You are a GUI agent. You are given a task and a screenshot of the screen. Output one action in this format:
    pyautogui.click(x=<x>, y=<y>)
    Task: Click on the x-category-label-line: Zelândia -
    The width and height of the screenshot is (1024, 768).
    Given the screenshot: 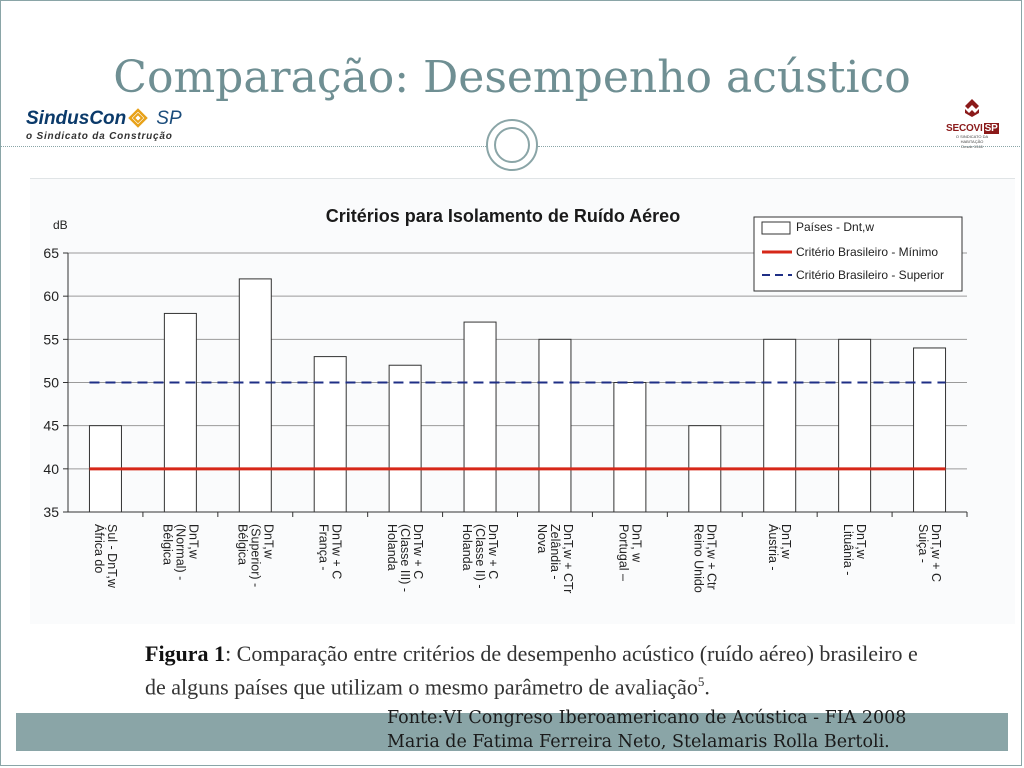 What is the action you would take?
    pyautogui.click(x=555, y=552)
    